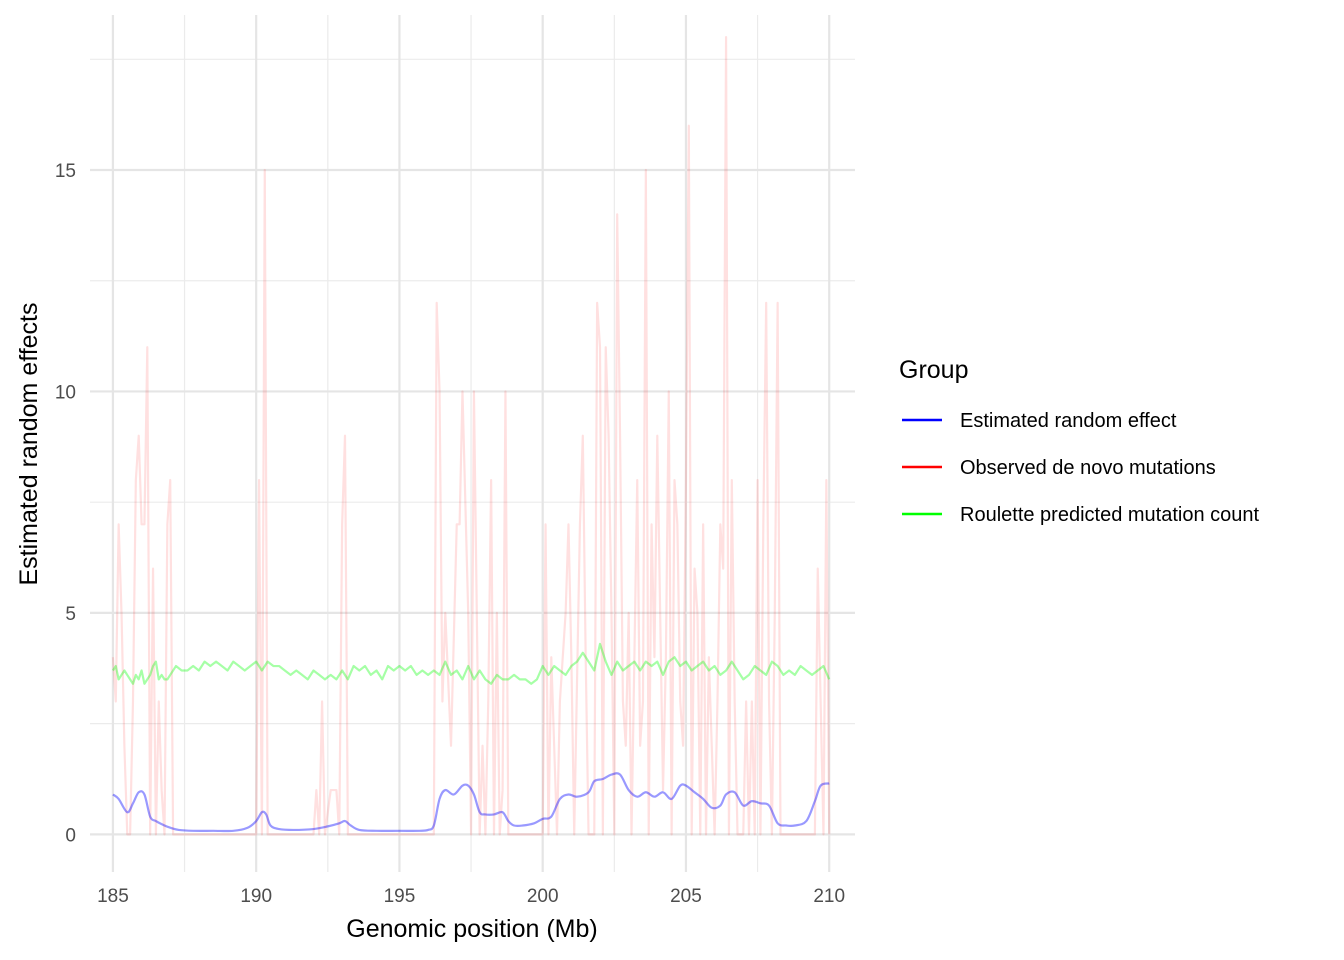 The height and width of the screenshot is (960, 1344). Describe the element at coordinates (471, 663) in the screenshot. I see `series-line-roulette-predicted-mutation-count` at that location.